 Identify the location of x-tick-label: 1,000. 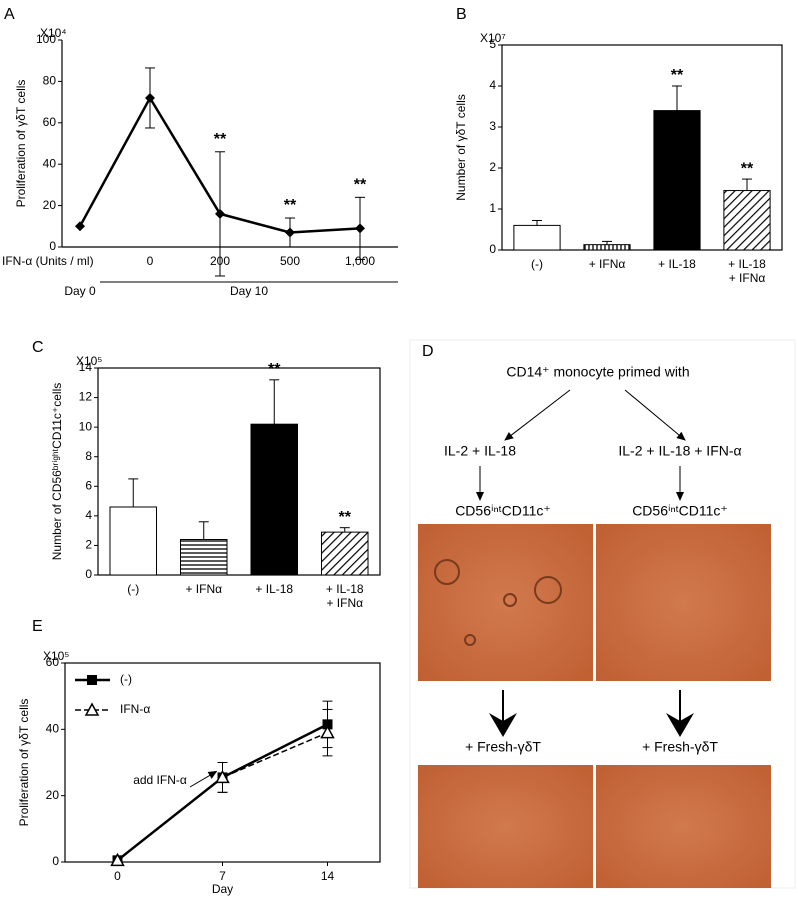
(360, 261).